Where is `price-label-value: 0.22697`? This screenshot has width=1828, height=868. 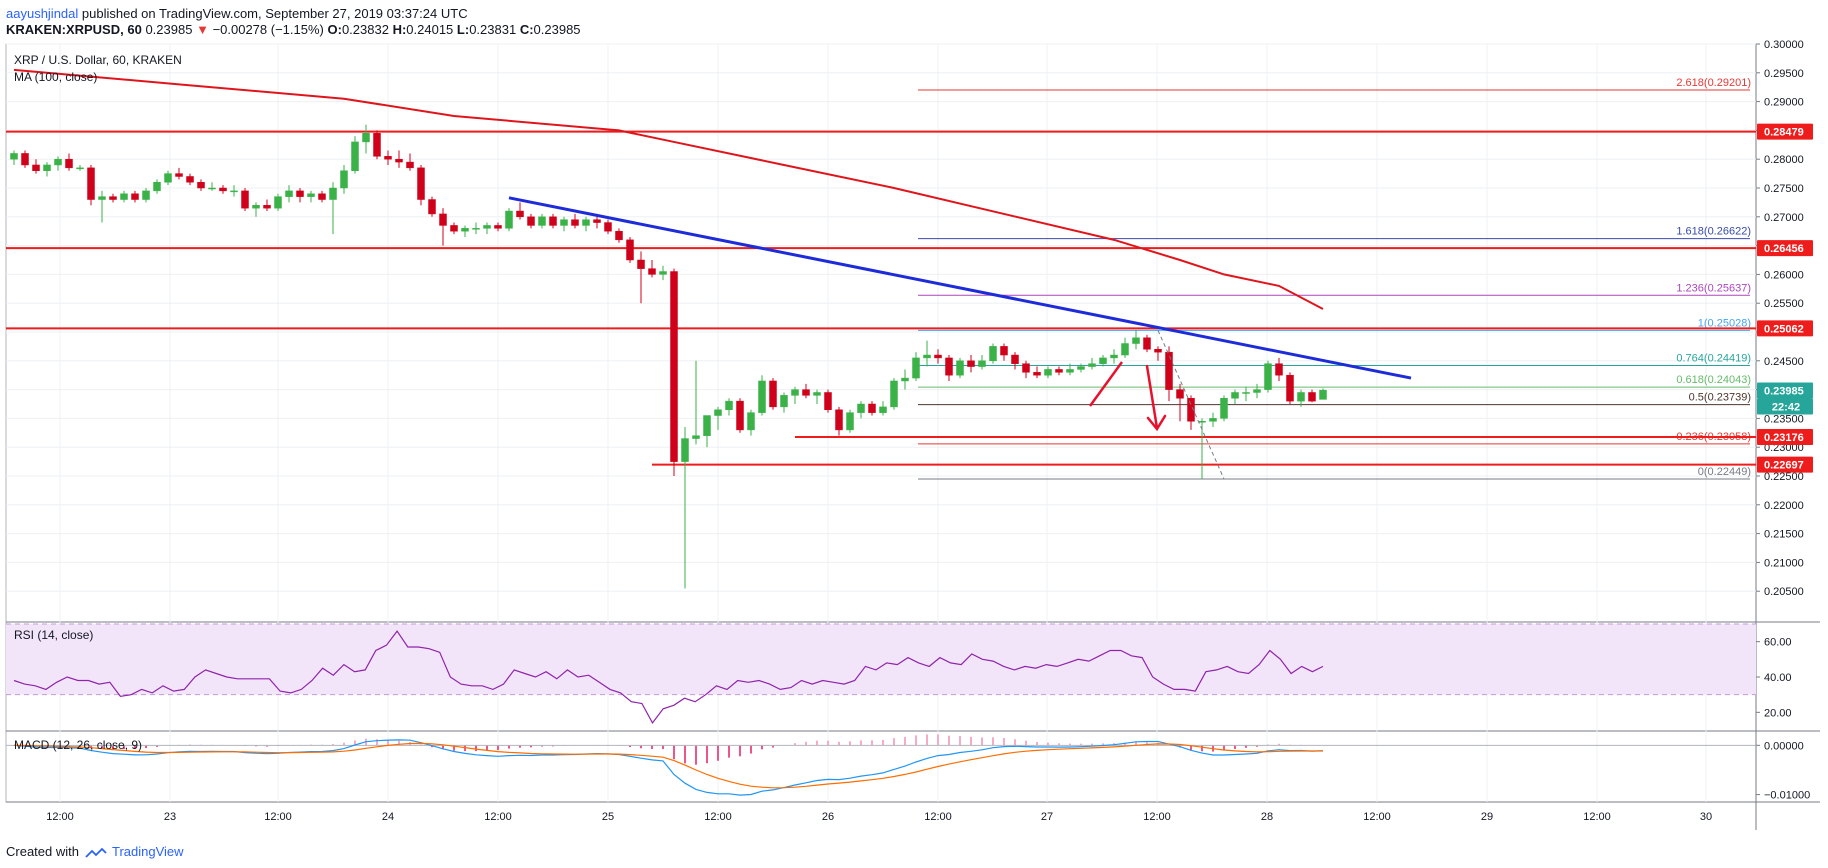
price-label-value: 0.22697 is located at coordinates (1784, 466).